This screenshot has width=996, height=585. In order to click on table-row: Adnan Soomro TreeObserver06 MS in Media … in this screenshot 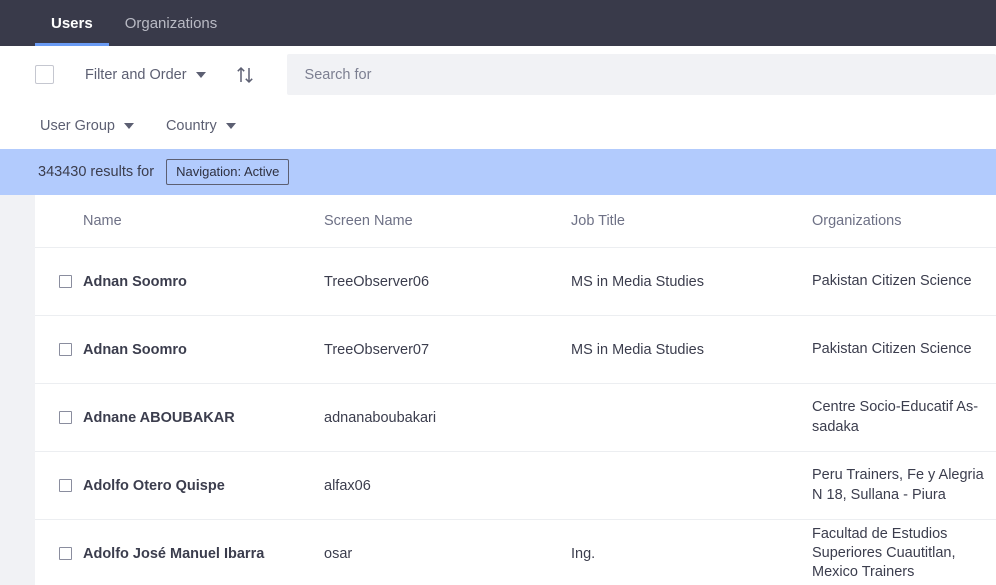, I will do `click(515, 282)`.